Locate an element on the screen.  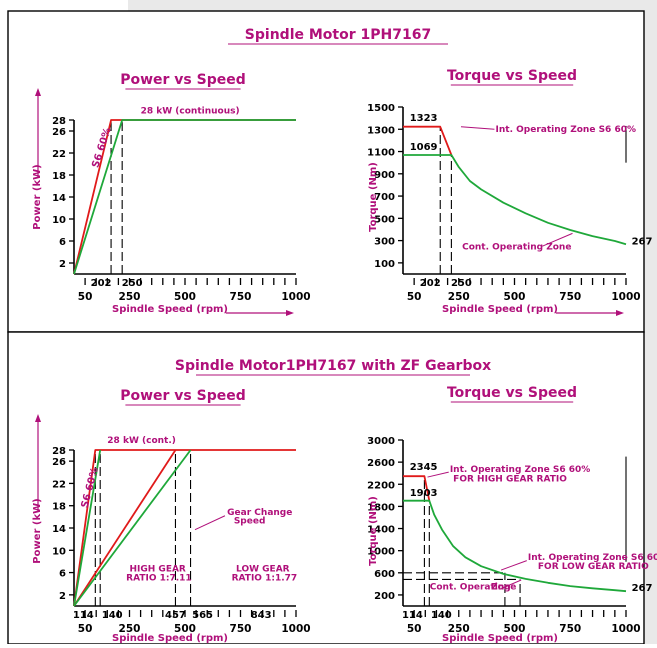
y-tick-label: 1400 is located at coordinates (381, 530).